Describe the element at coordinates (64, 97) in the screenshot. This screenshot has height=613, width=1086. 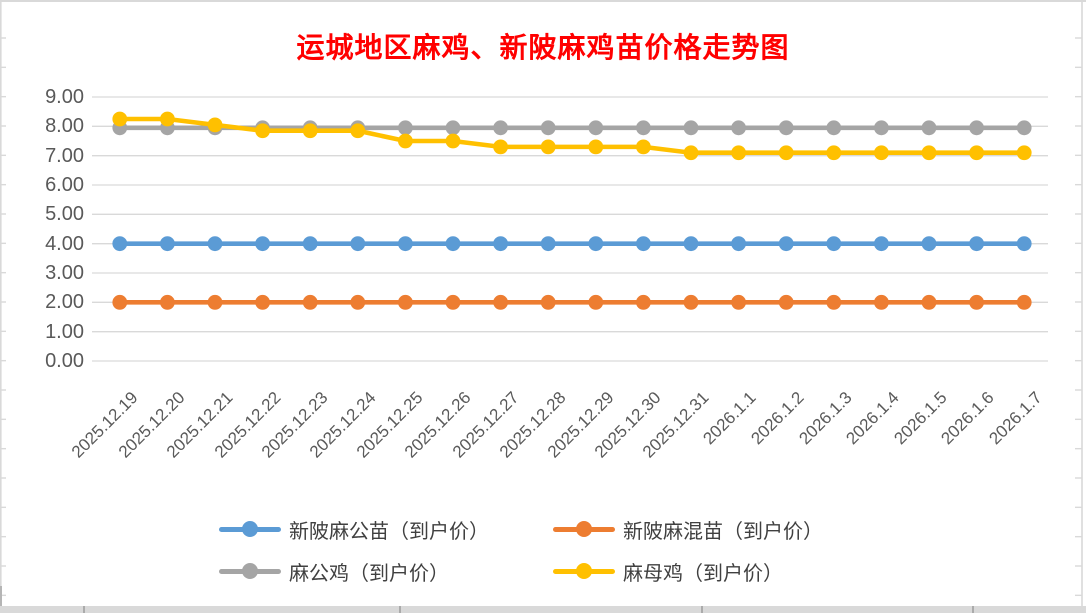
I see `y-tick-label: 9.00` at that location.